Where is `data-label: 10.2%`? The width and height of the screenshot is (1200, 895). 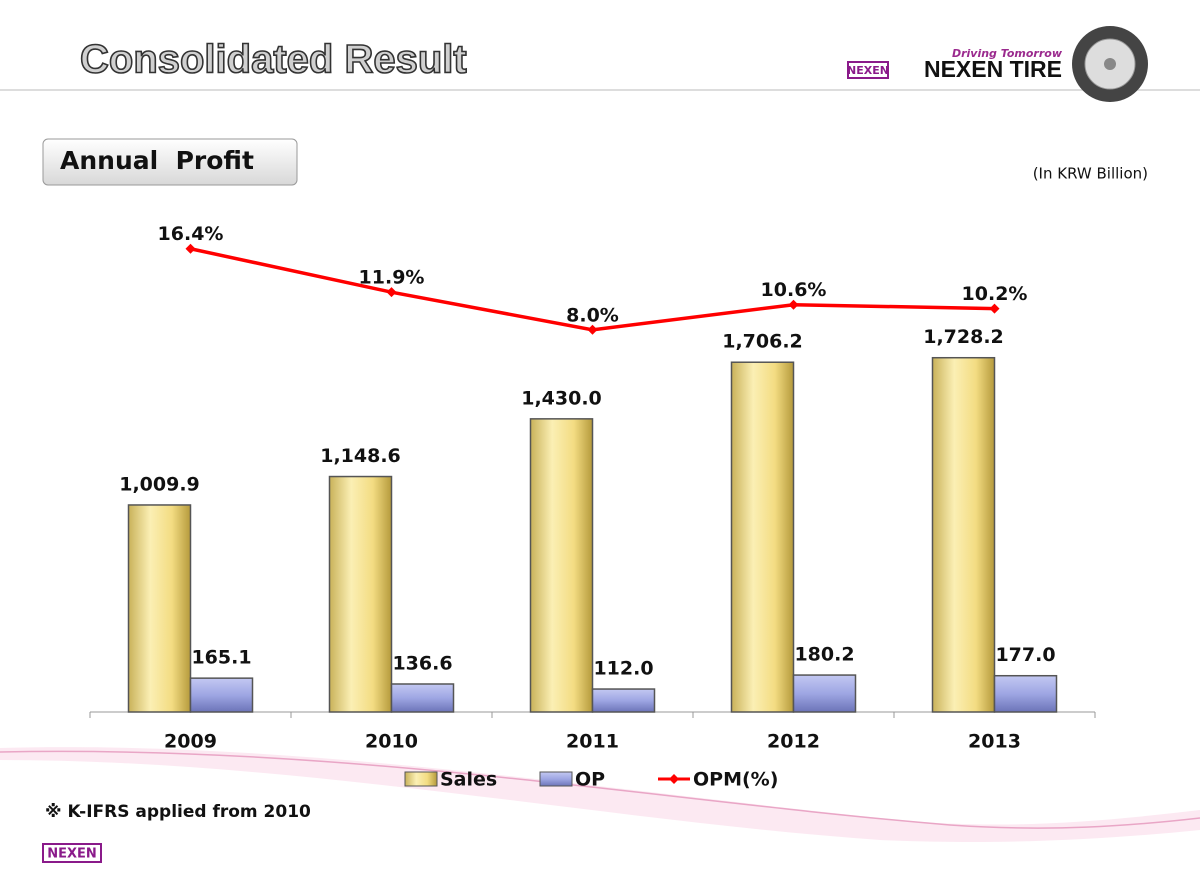
data-label: 10.2% is located at coordinates (995, 294).